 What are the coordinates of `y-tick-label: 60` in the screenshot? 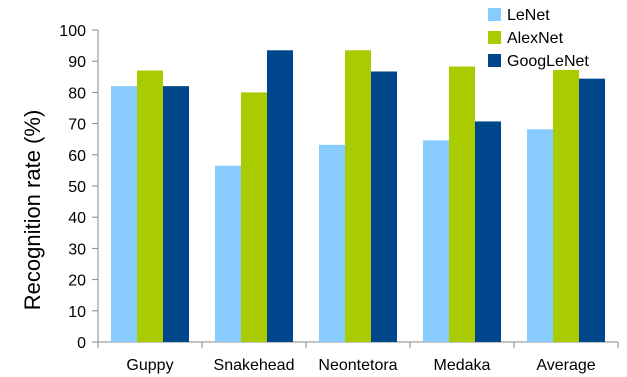 It's located at (77, 156).